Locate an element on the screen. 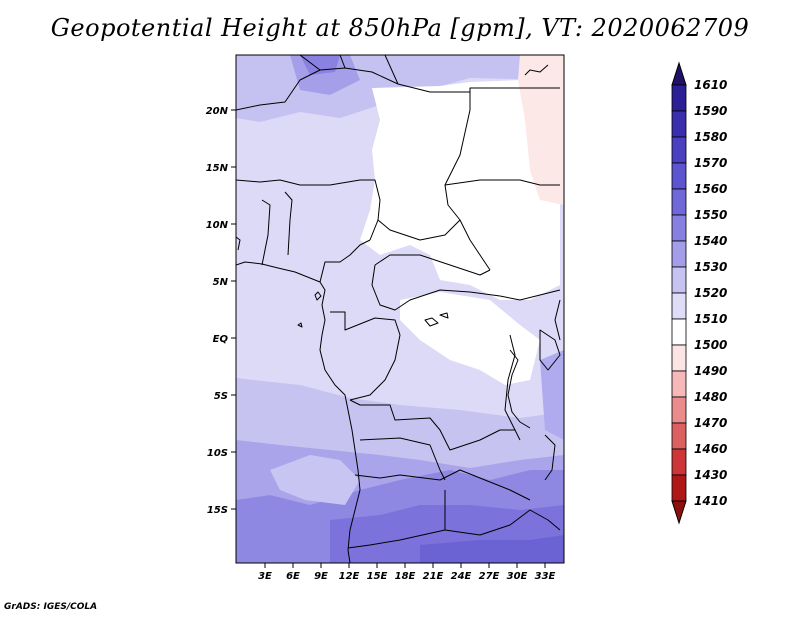  lon-label: 33E is located at coordinates (545, 576).